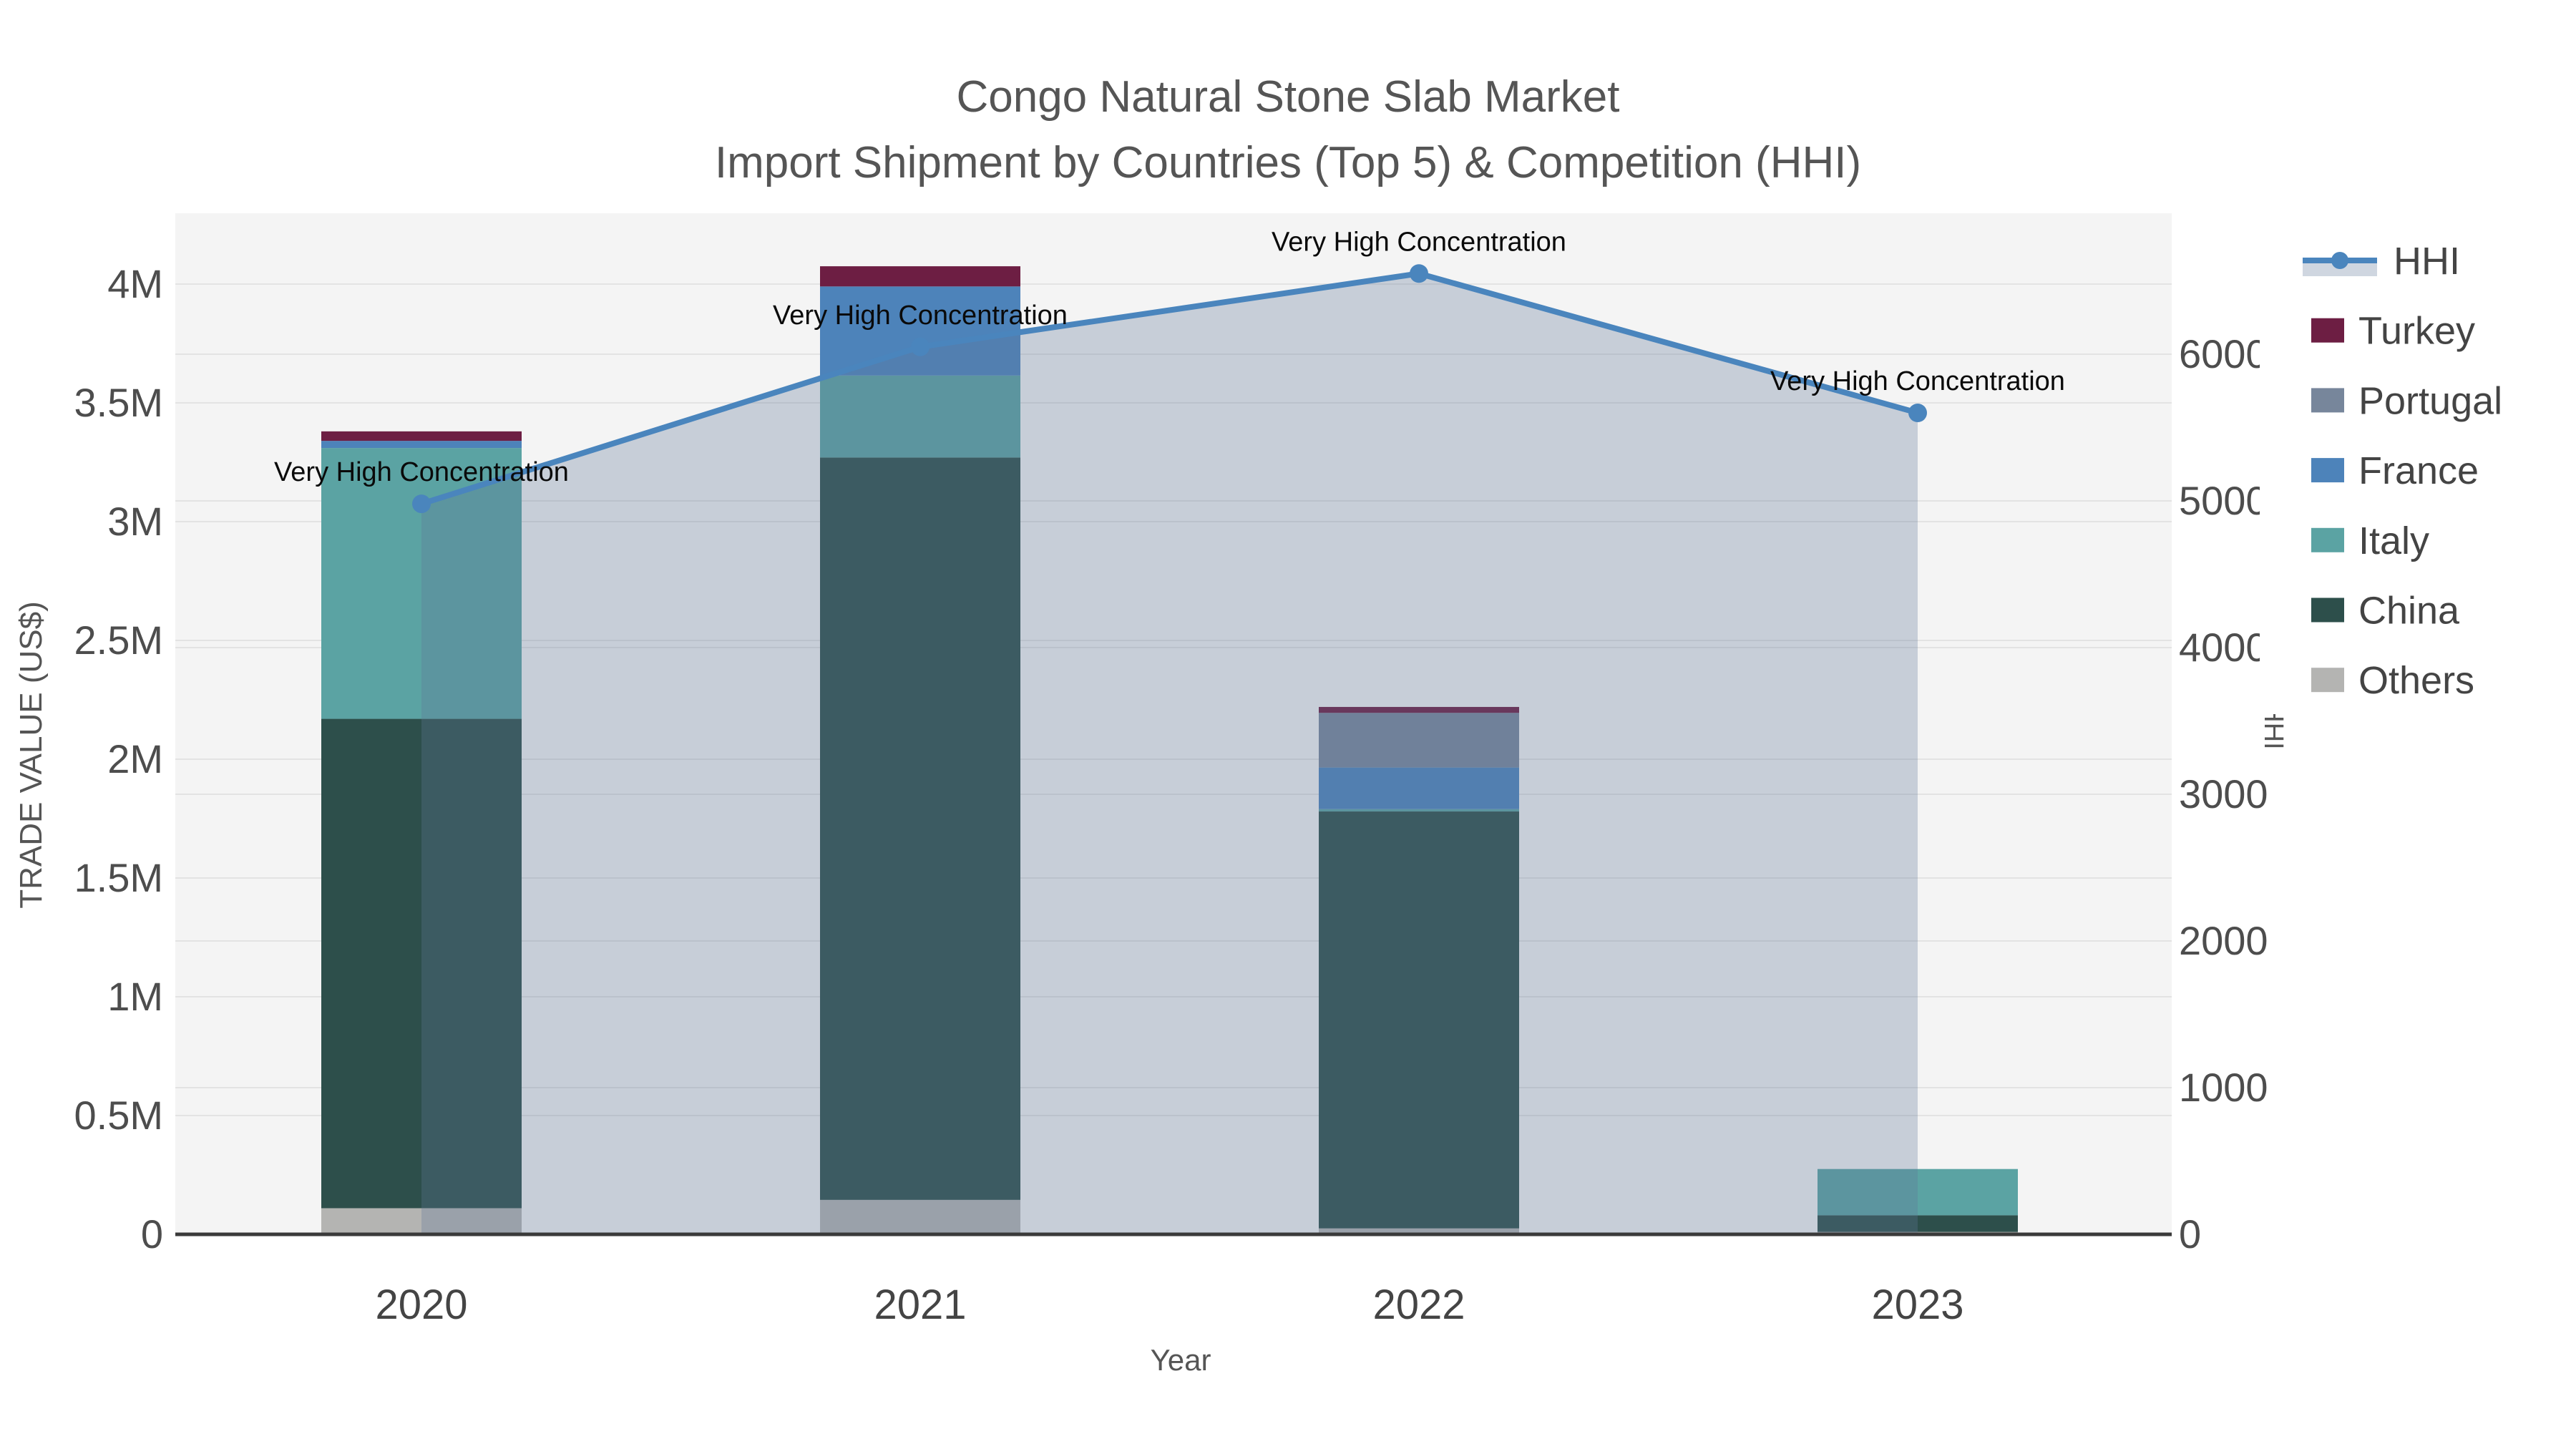 The image size is (2576, 1449). Describe the element at coordinates (1169, 389) in the screenshot. I see `hhi-line` at that location.